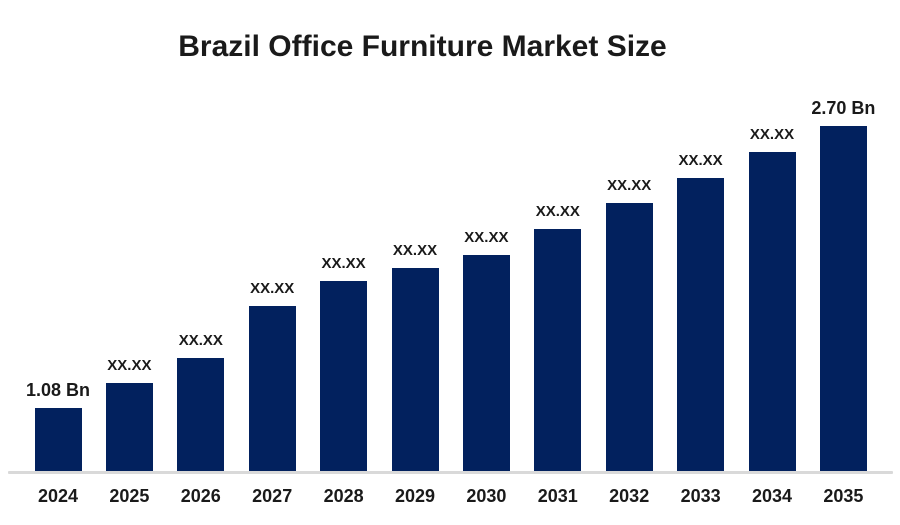 Image resolution: width=900 pixels, height=525 pixels. What do you see at coordinates (486, 237) in the screenshot?
I see `bar-value-label-2030: XX.XX` at bounding box center [486, 237].